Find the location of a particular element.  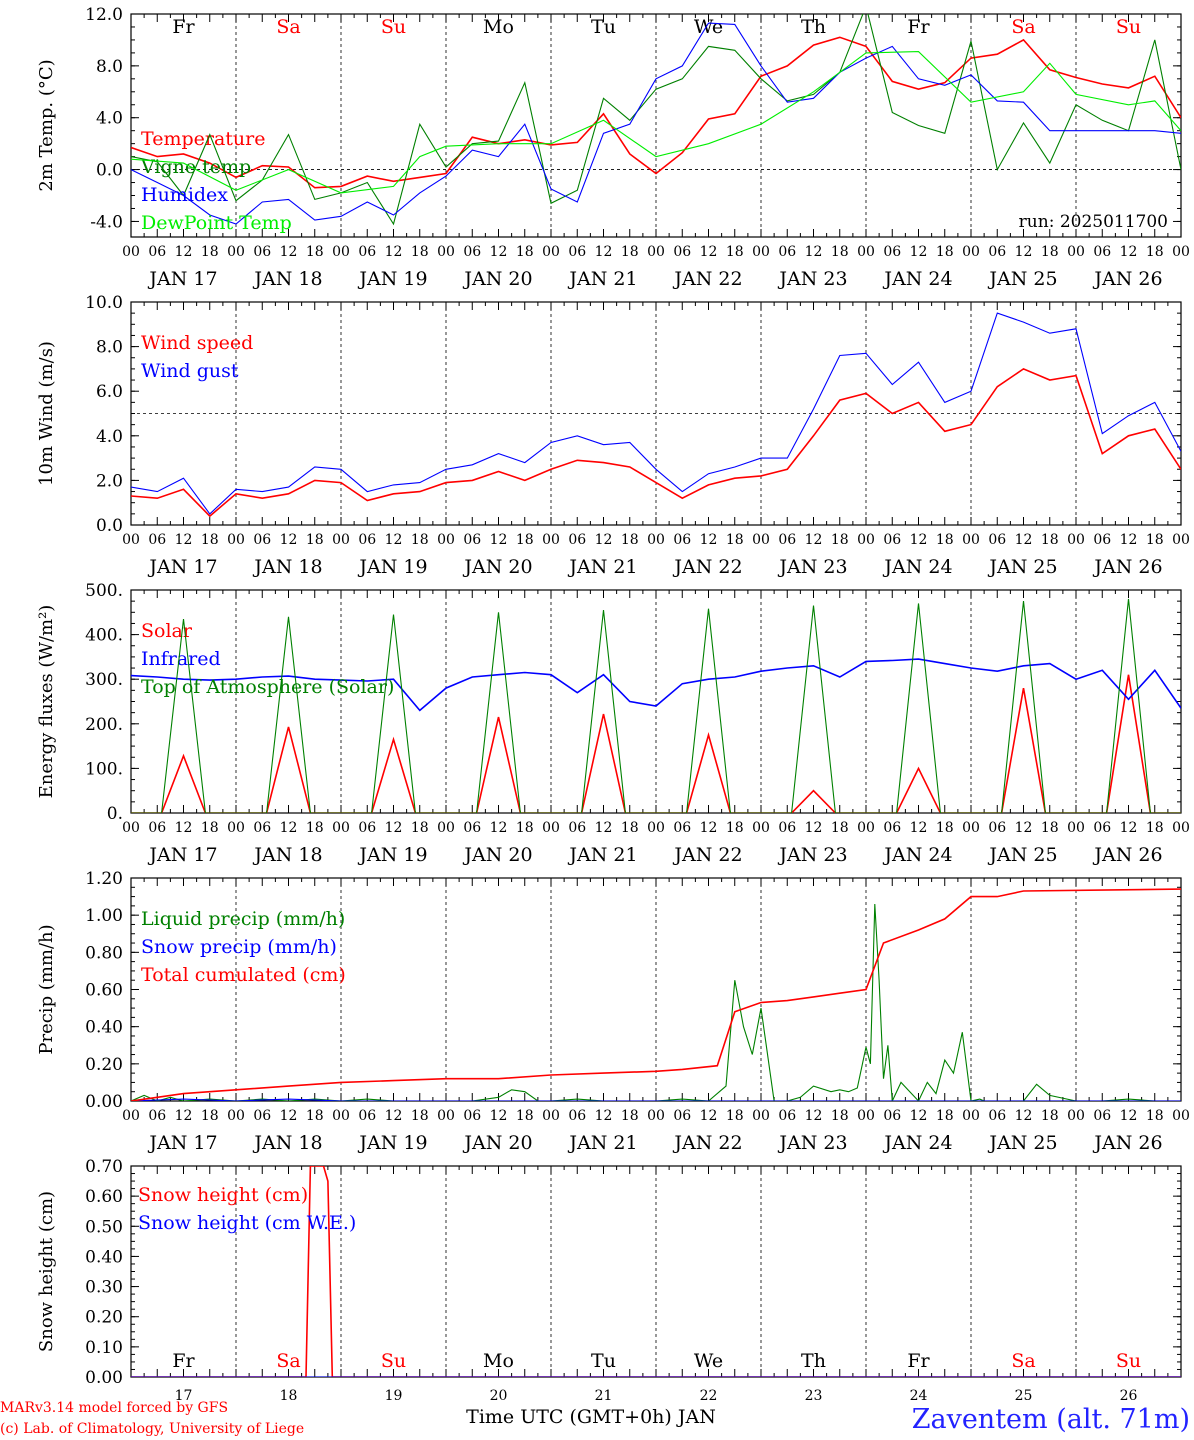

y-tick-label: 4.0 is located at coordinates (109, 437).